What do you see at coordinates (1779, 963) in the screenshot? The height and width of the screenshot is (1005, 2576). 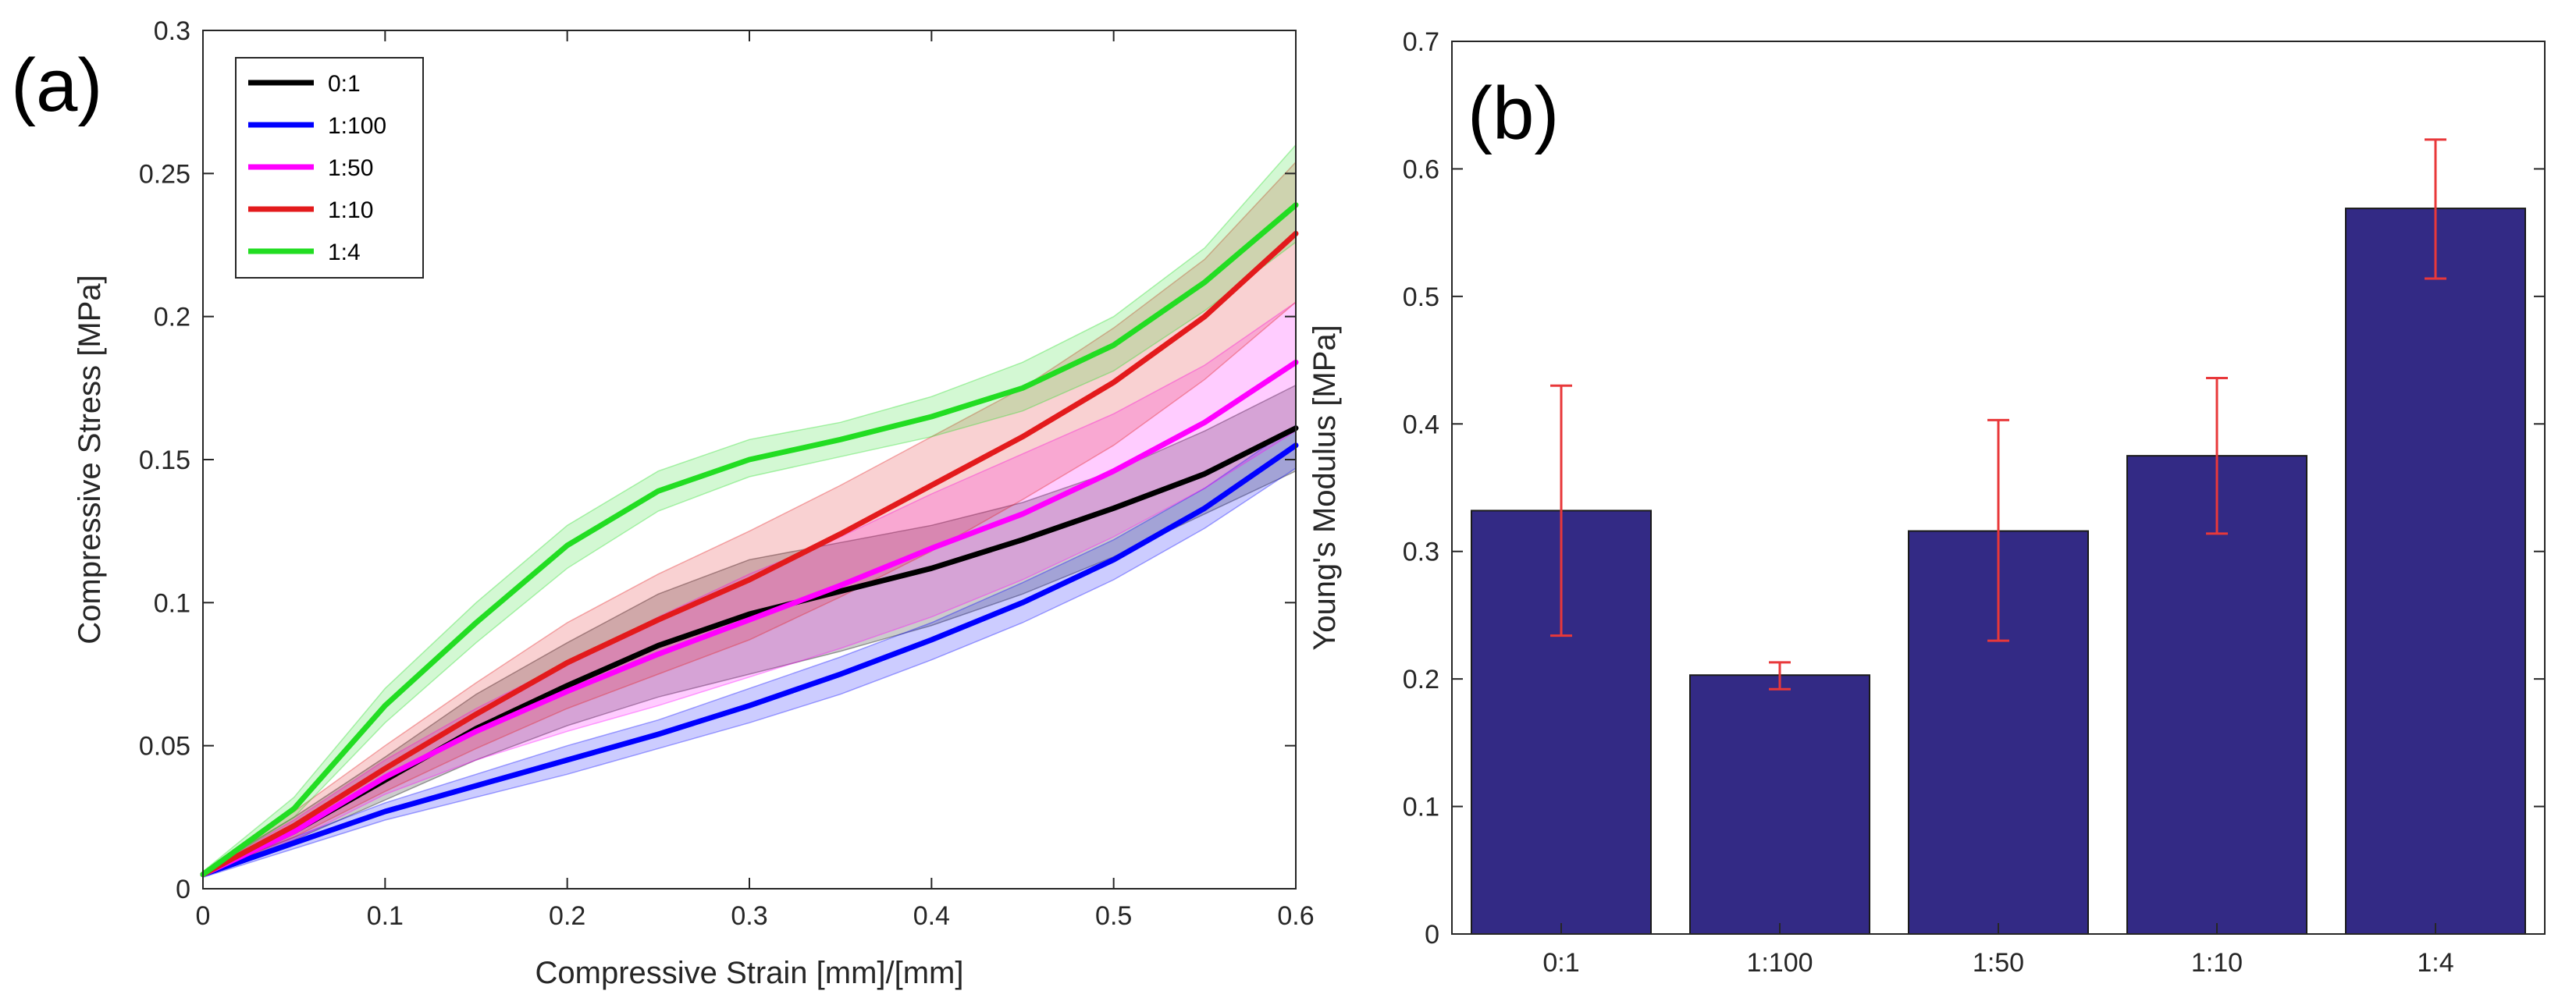 I see `x-tick-label-b: 1:100` at bounding box center [1779, 963].